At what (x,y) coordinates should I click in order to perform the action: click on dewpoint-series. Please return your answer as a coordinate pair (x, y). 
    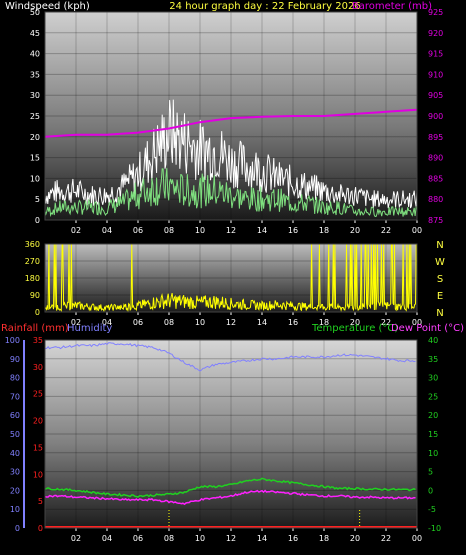
    Looking at the image, I should click on (230, 497).